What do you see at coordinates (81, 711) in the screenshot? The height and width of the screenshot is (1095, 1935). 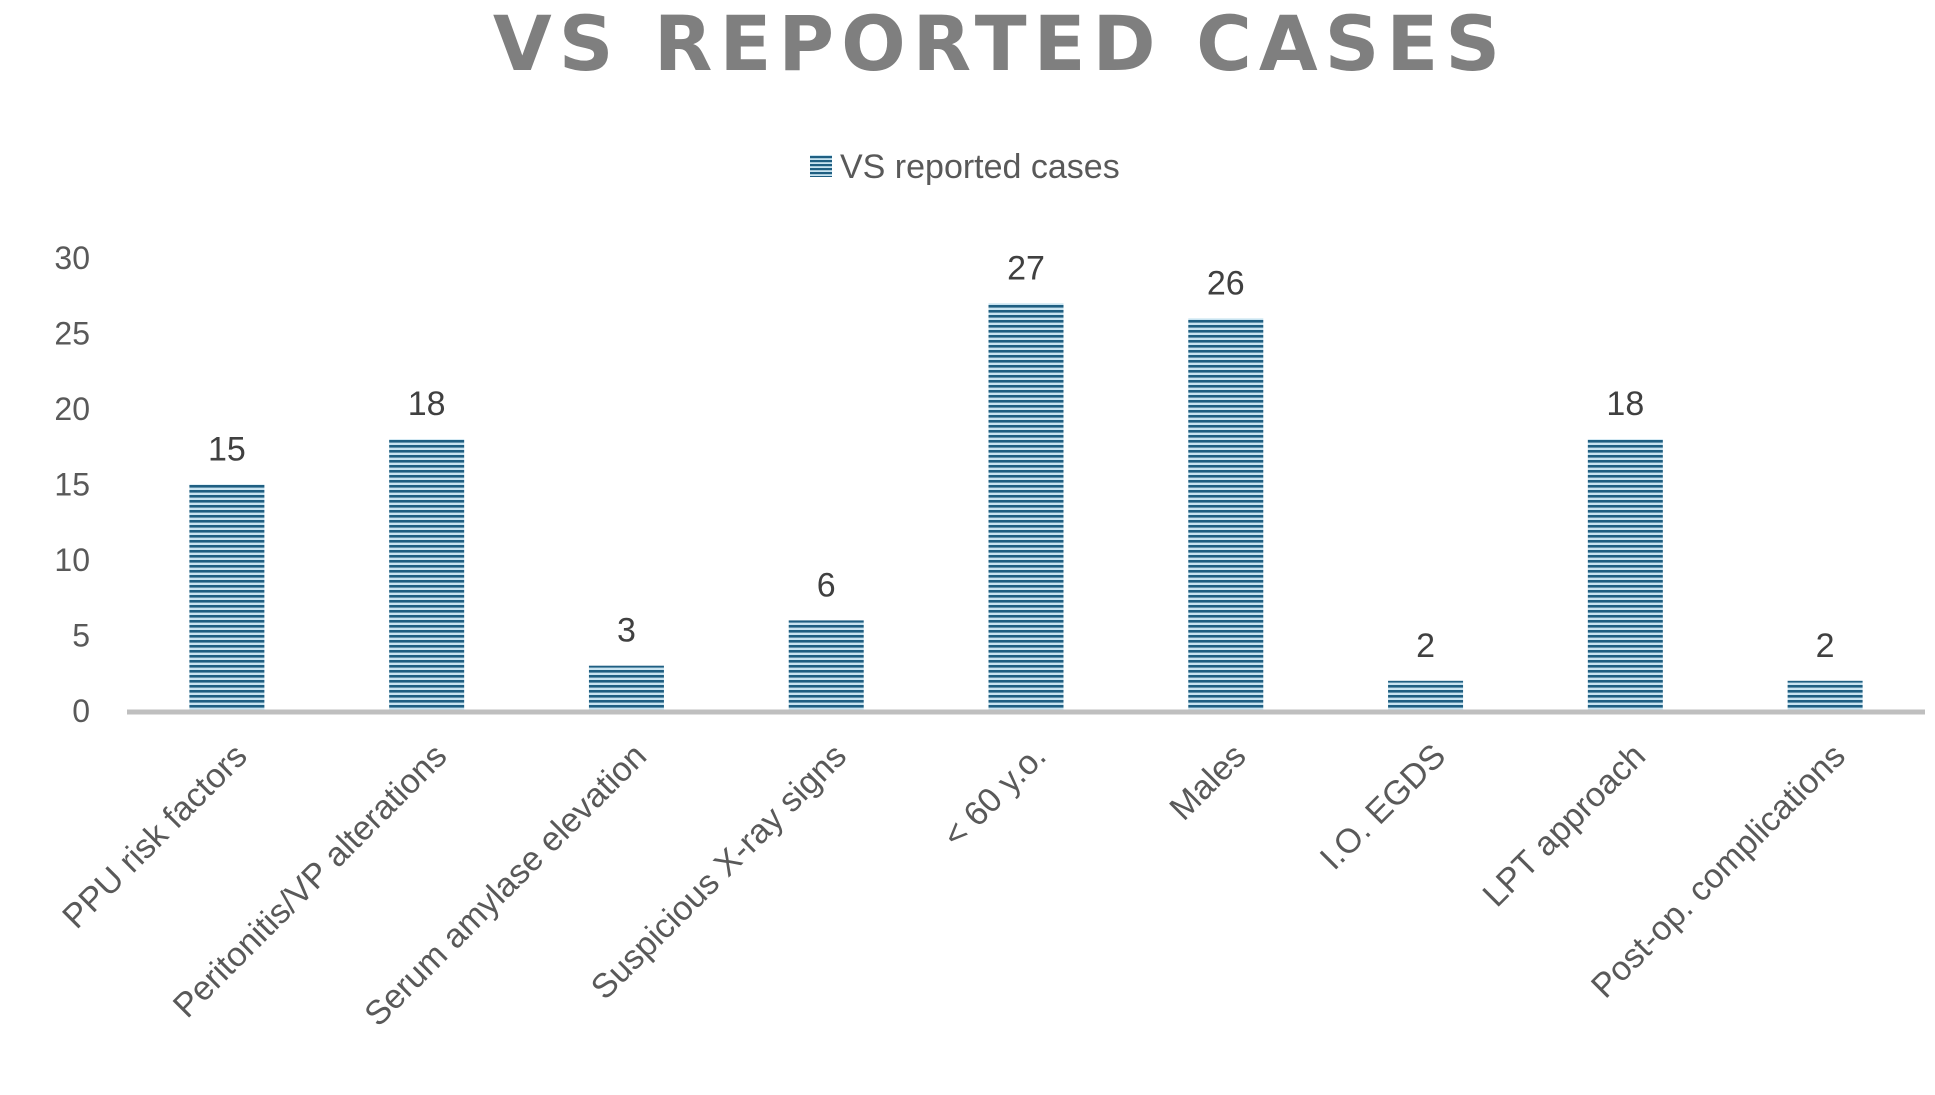 I see `y-tick-label: 0` at bounding box center [81, 711].